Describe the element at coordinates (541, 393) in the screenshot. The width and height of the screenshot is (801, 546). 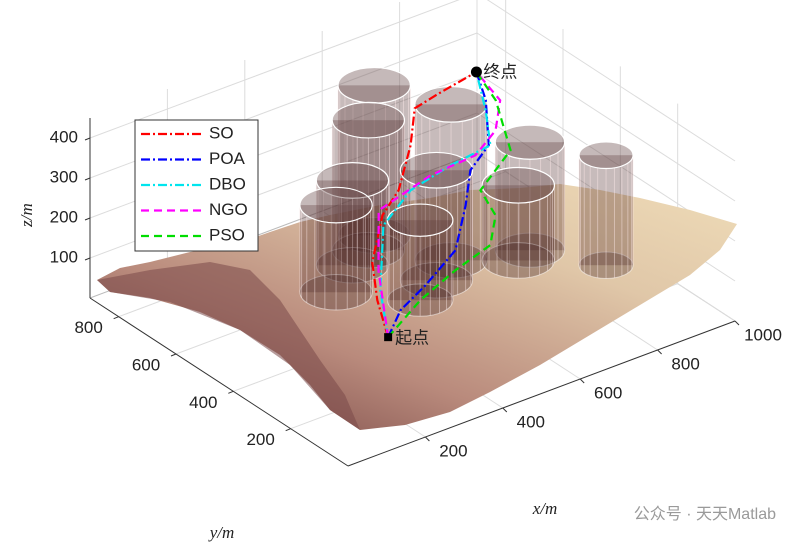
I see `x-axis` at that location.